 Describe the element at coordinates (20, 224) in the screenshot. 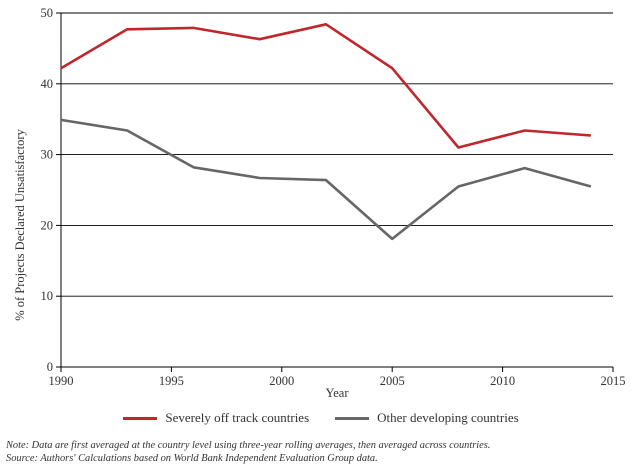

I see `y-axis-title: % of Projects Declared Unsatisfactory` at that location.